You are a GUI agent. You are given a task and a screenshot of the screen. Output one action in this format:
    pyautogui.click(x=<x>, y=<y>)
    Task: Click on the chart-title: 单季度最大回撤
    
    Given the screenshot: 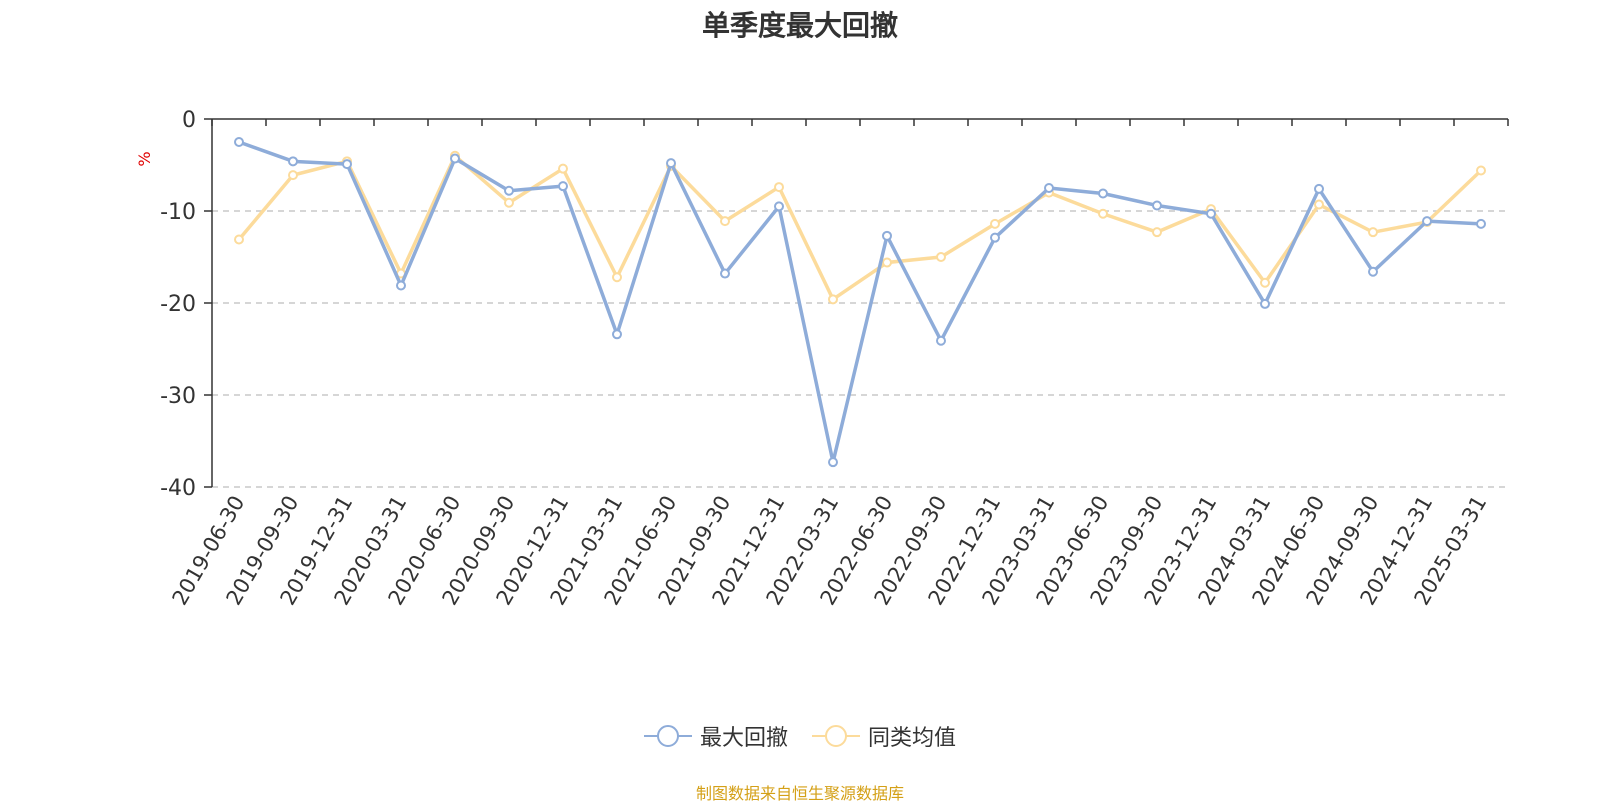 What is the action you would take?
    pyautogui.click(x=799, y=25)
    